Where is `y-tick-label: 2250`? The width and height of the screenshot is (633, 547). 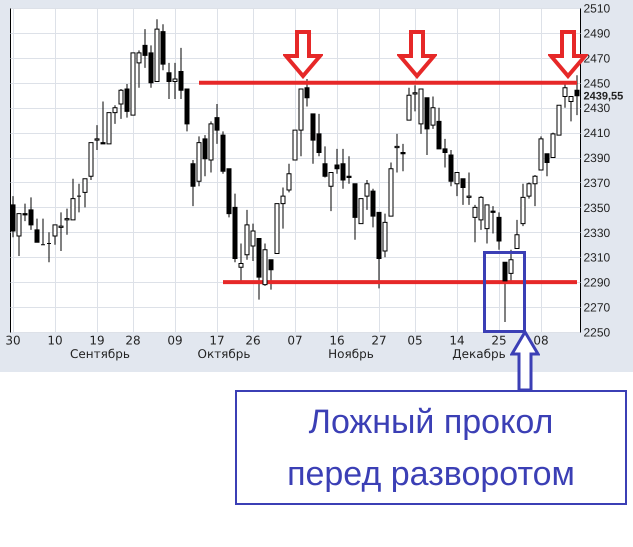 y-tick-label: 2250 is located at coordinates (597, 333).